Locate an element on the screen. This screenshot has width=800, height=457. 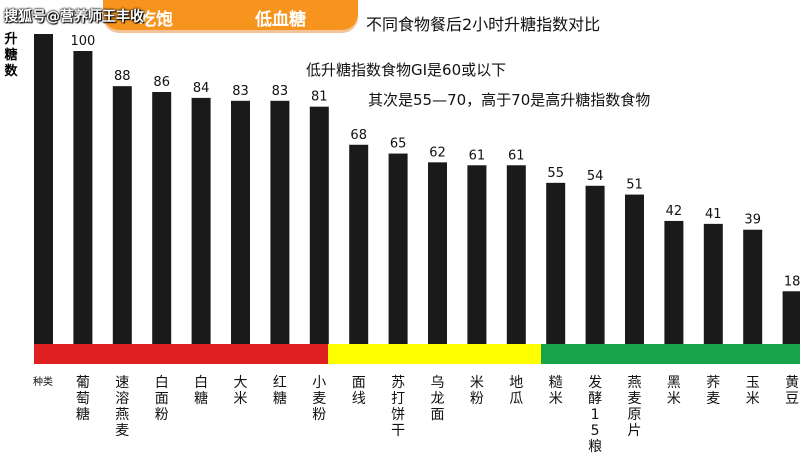
category-label-18-char-2: 米 is located at coordinates (753, 399).